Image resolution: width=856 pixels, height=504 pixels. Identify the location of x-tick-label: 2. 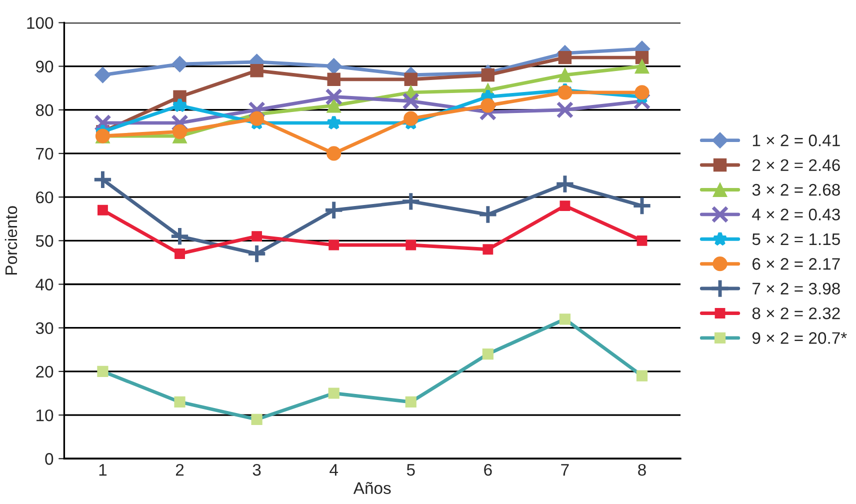
(180, 470).